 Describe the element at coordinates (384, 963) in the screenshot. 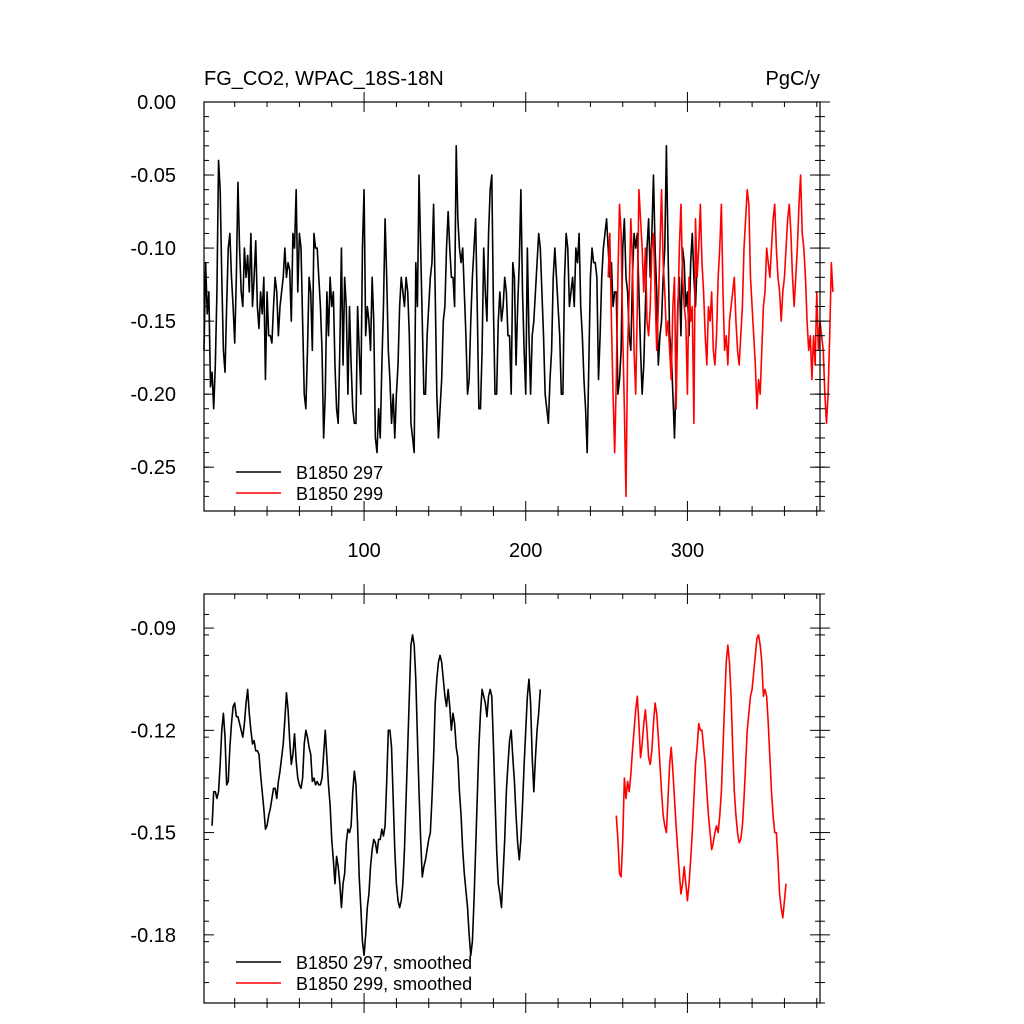

I see `legend-label-b1850-297-smoothed: B1850 297, smoothed` at that location.